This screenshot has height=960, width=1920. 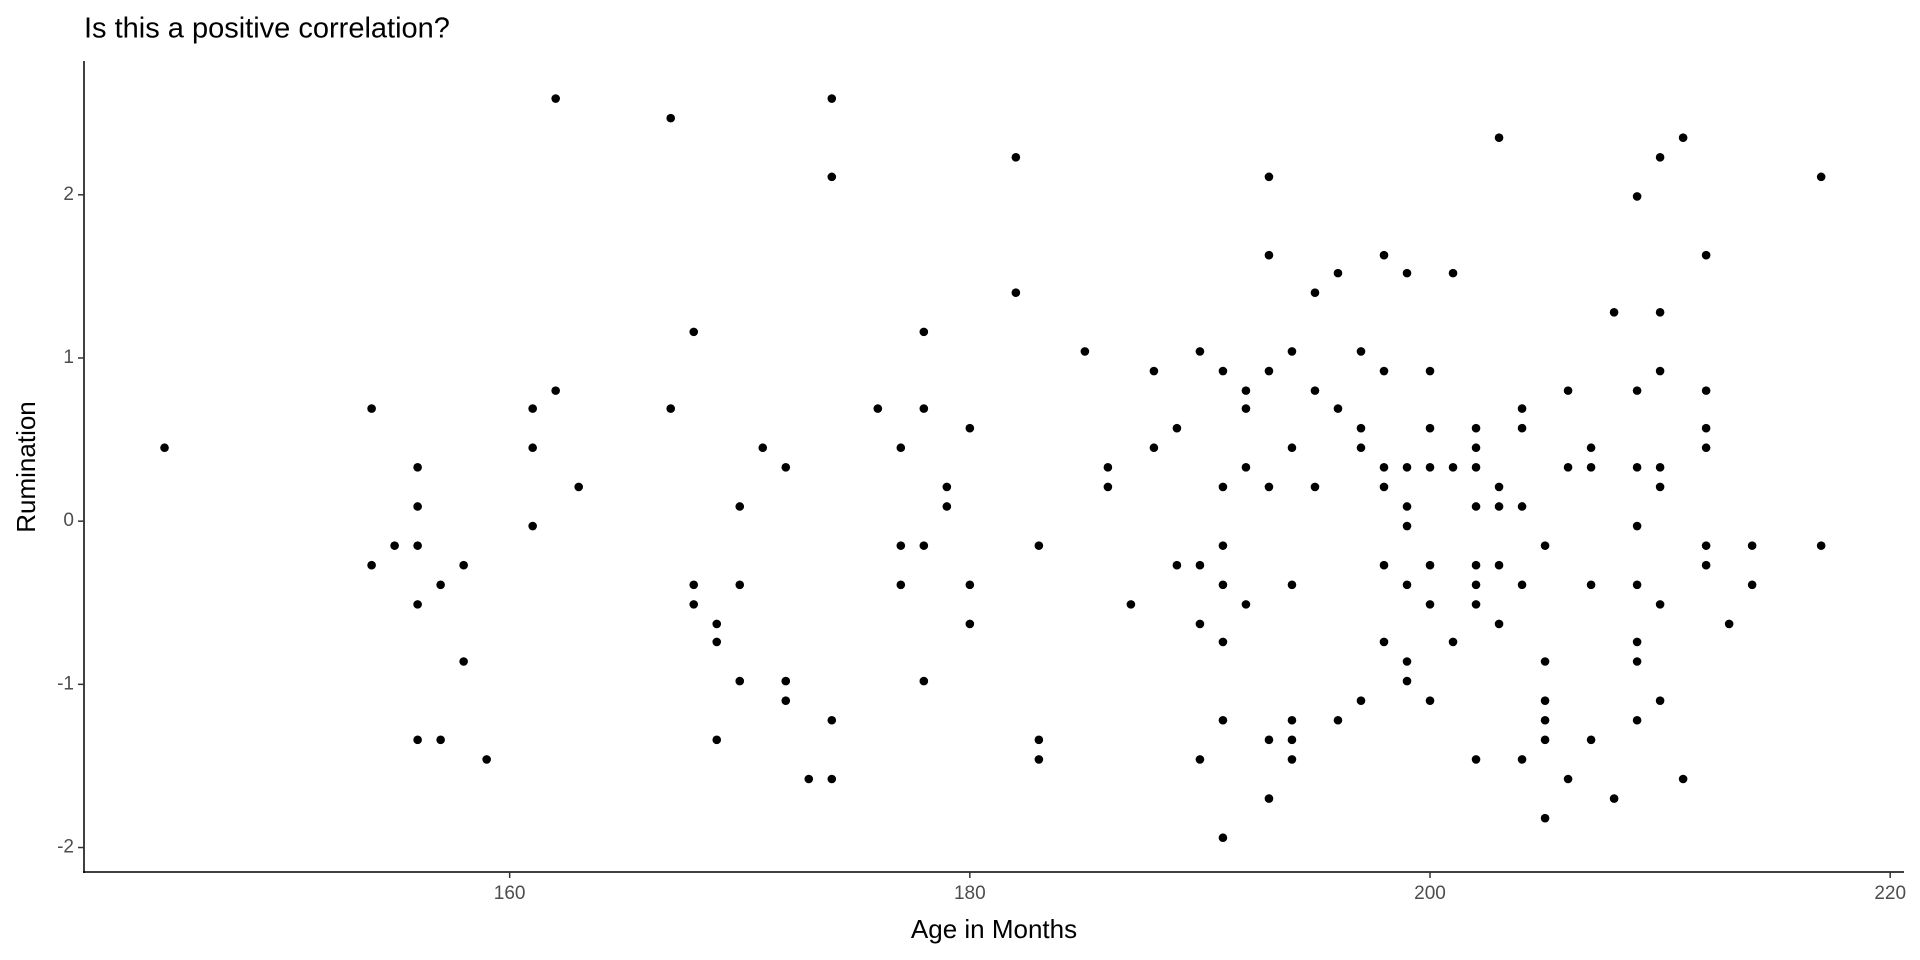 What do you see at coordinates (267, 29) in the screenshot?
I see `chart-title: Is this a positive correlation?` at bounding box center [267, 29].